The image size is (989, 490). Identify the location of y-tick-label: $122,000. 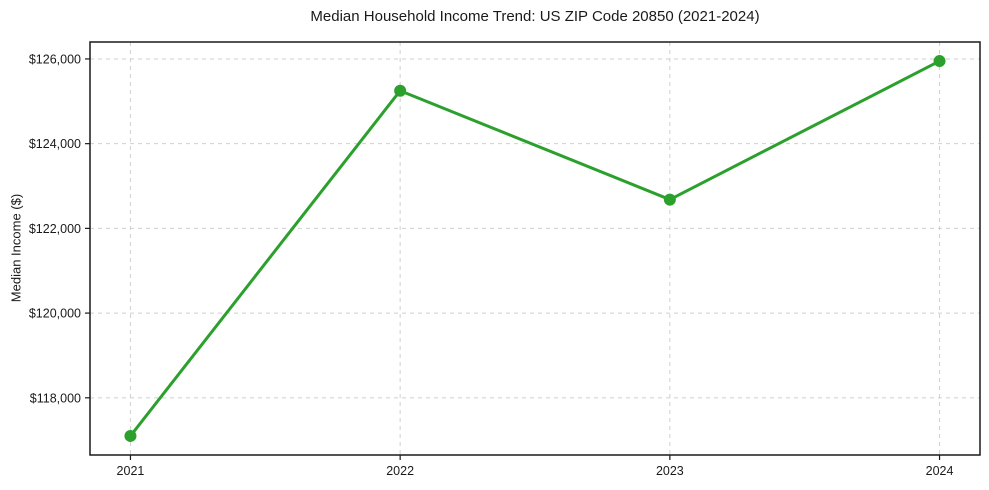
(55, 229).